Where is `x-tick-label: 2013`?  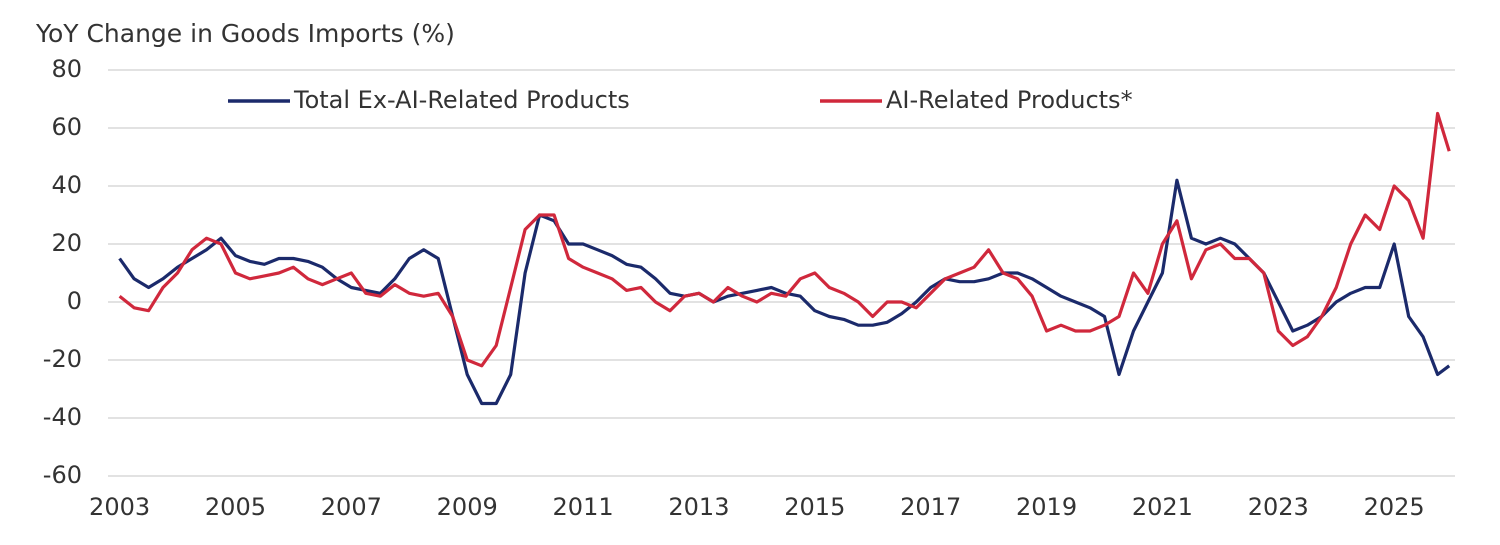 x-tick-label: 2013 is located at coordinates (698, 507).